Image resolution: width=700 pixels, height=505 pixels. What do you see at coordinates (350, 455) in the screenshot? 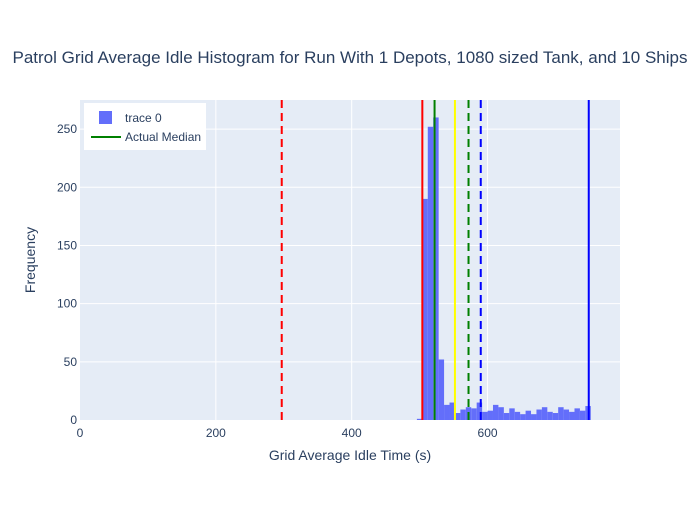
I see `x-axis-label: Grid Average Idle Time (s)` at bounding box center [350, 455].